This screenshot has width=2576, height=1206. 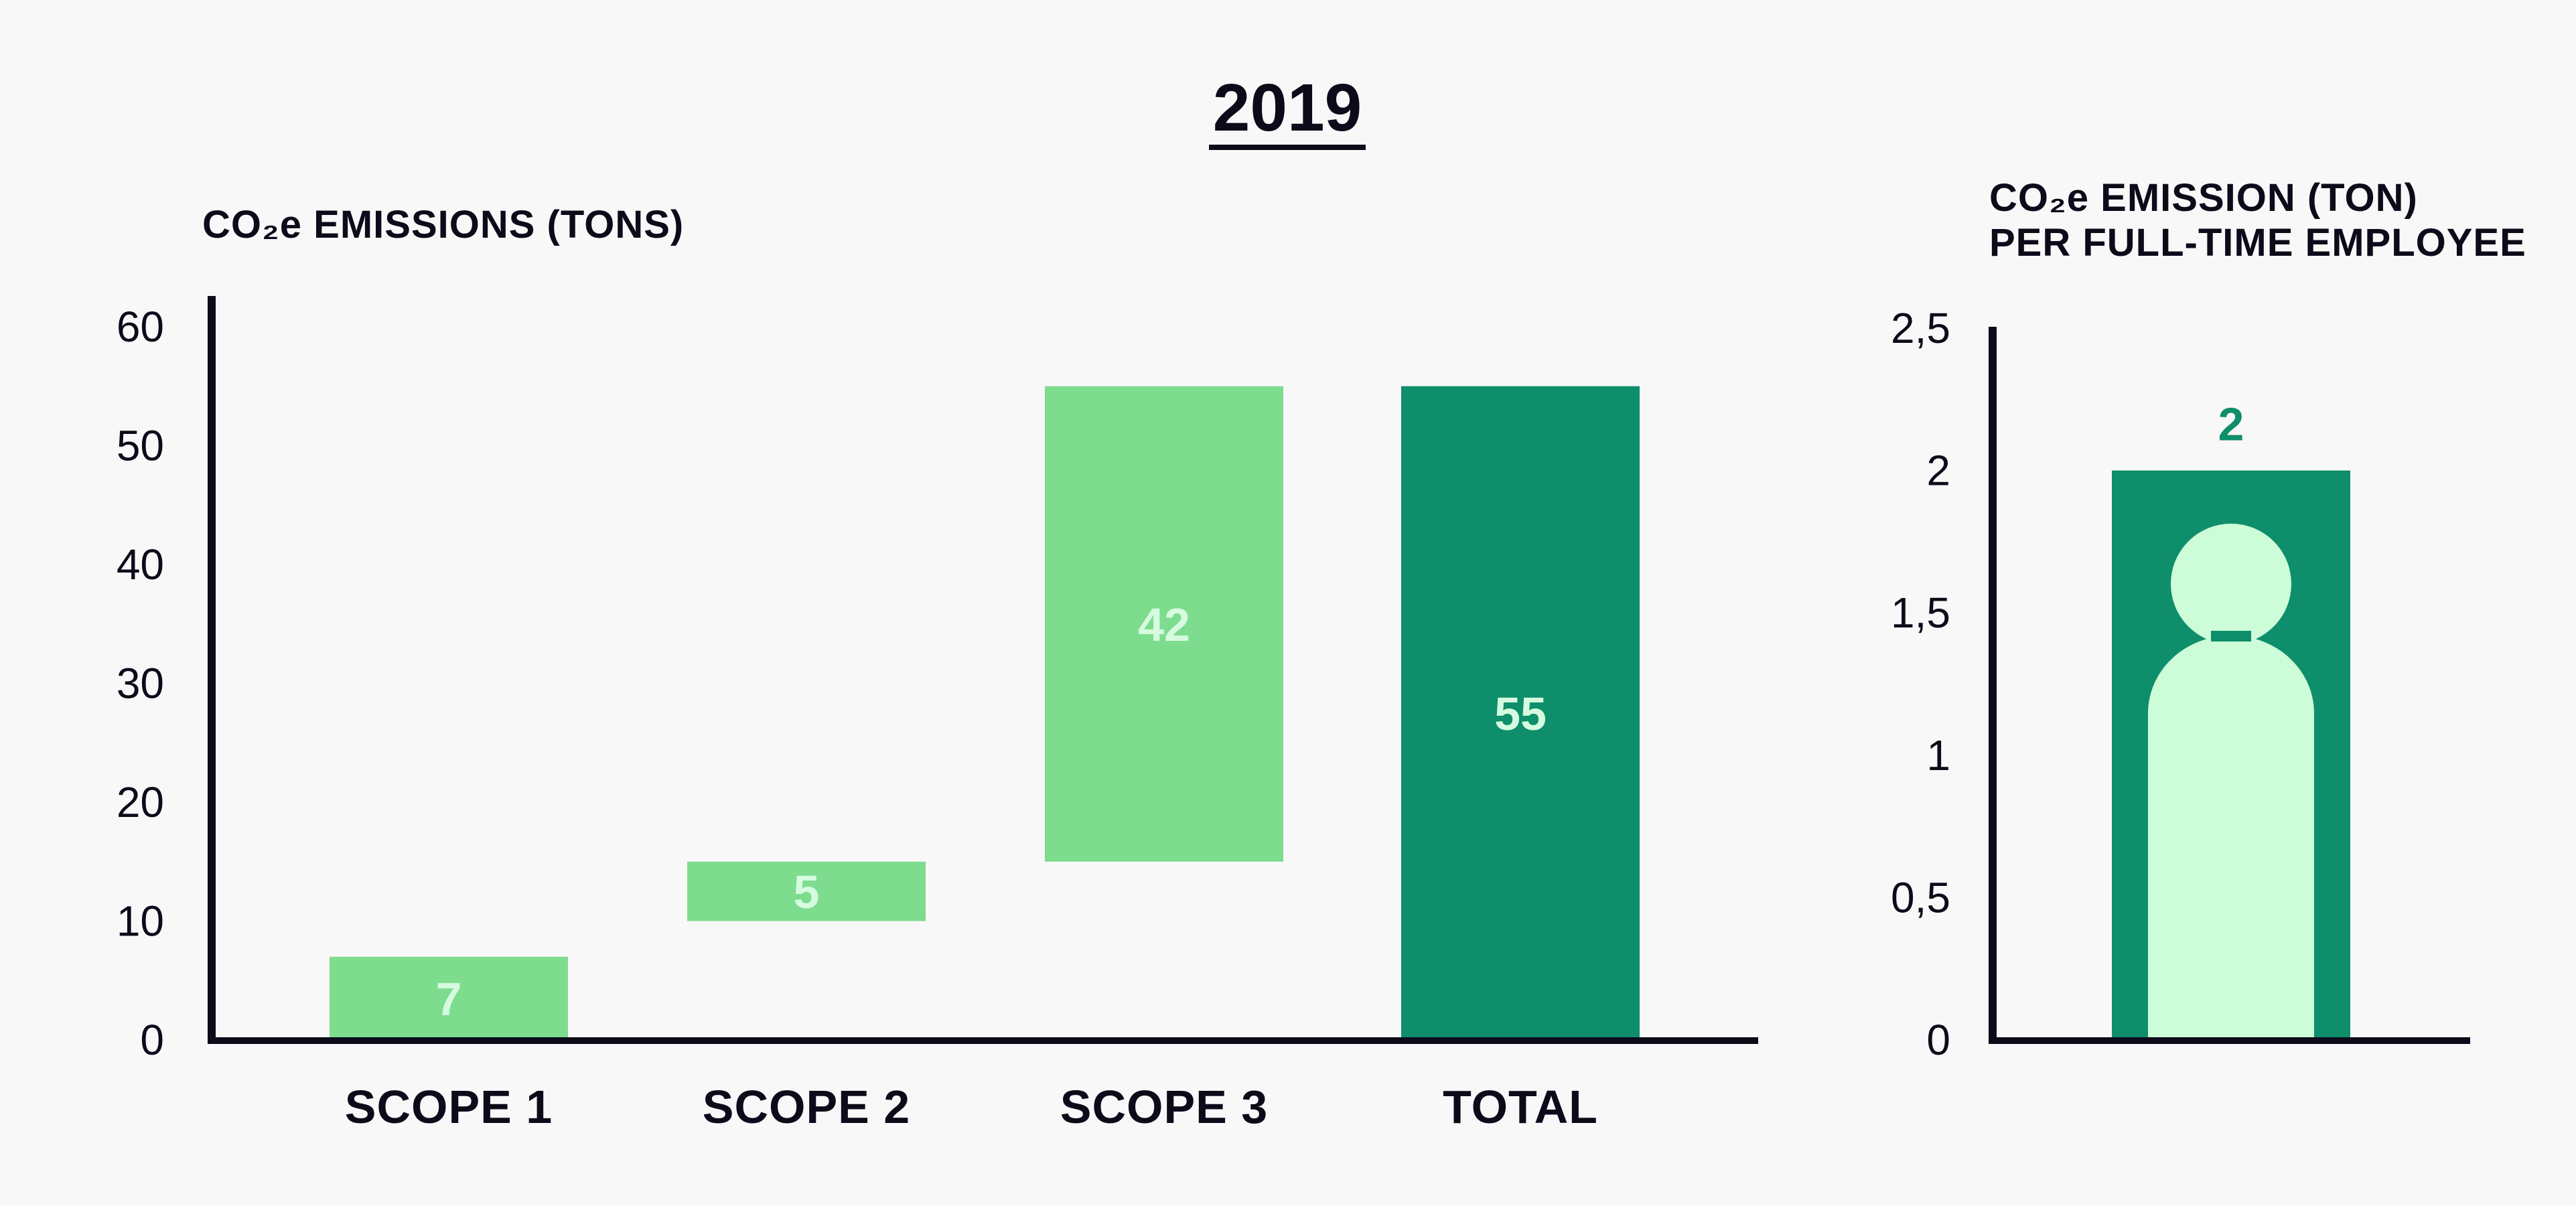 What do you see at coordinates (212, 670) in the screenshot?
I see `left-y-axis-line` at bounding box center [212, 670].